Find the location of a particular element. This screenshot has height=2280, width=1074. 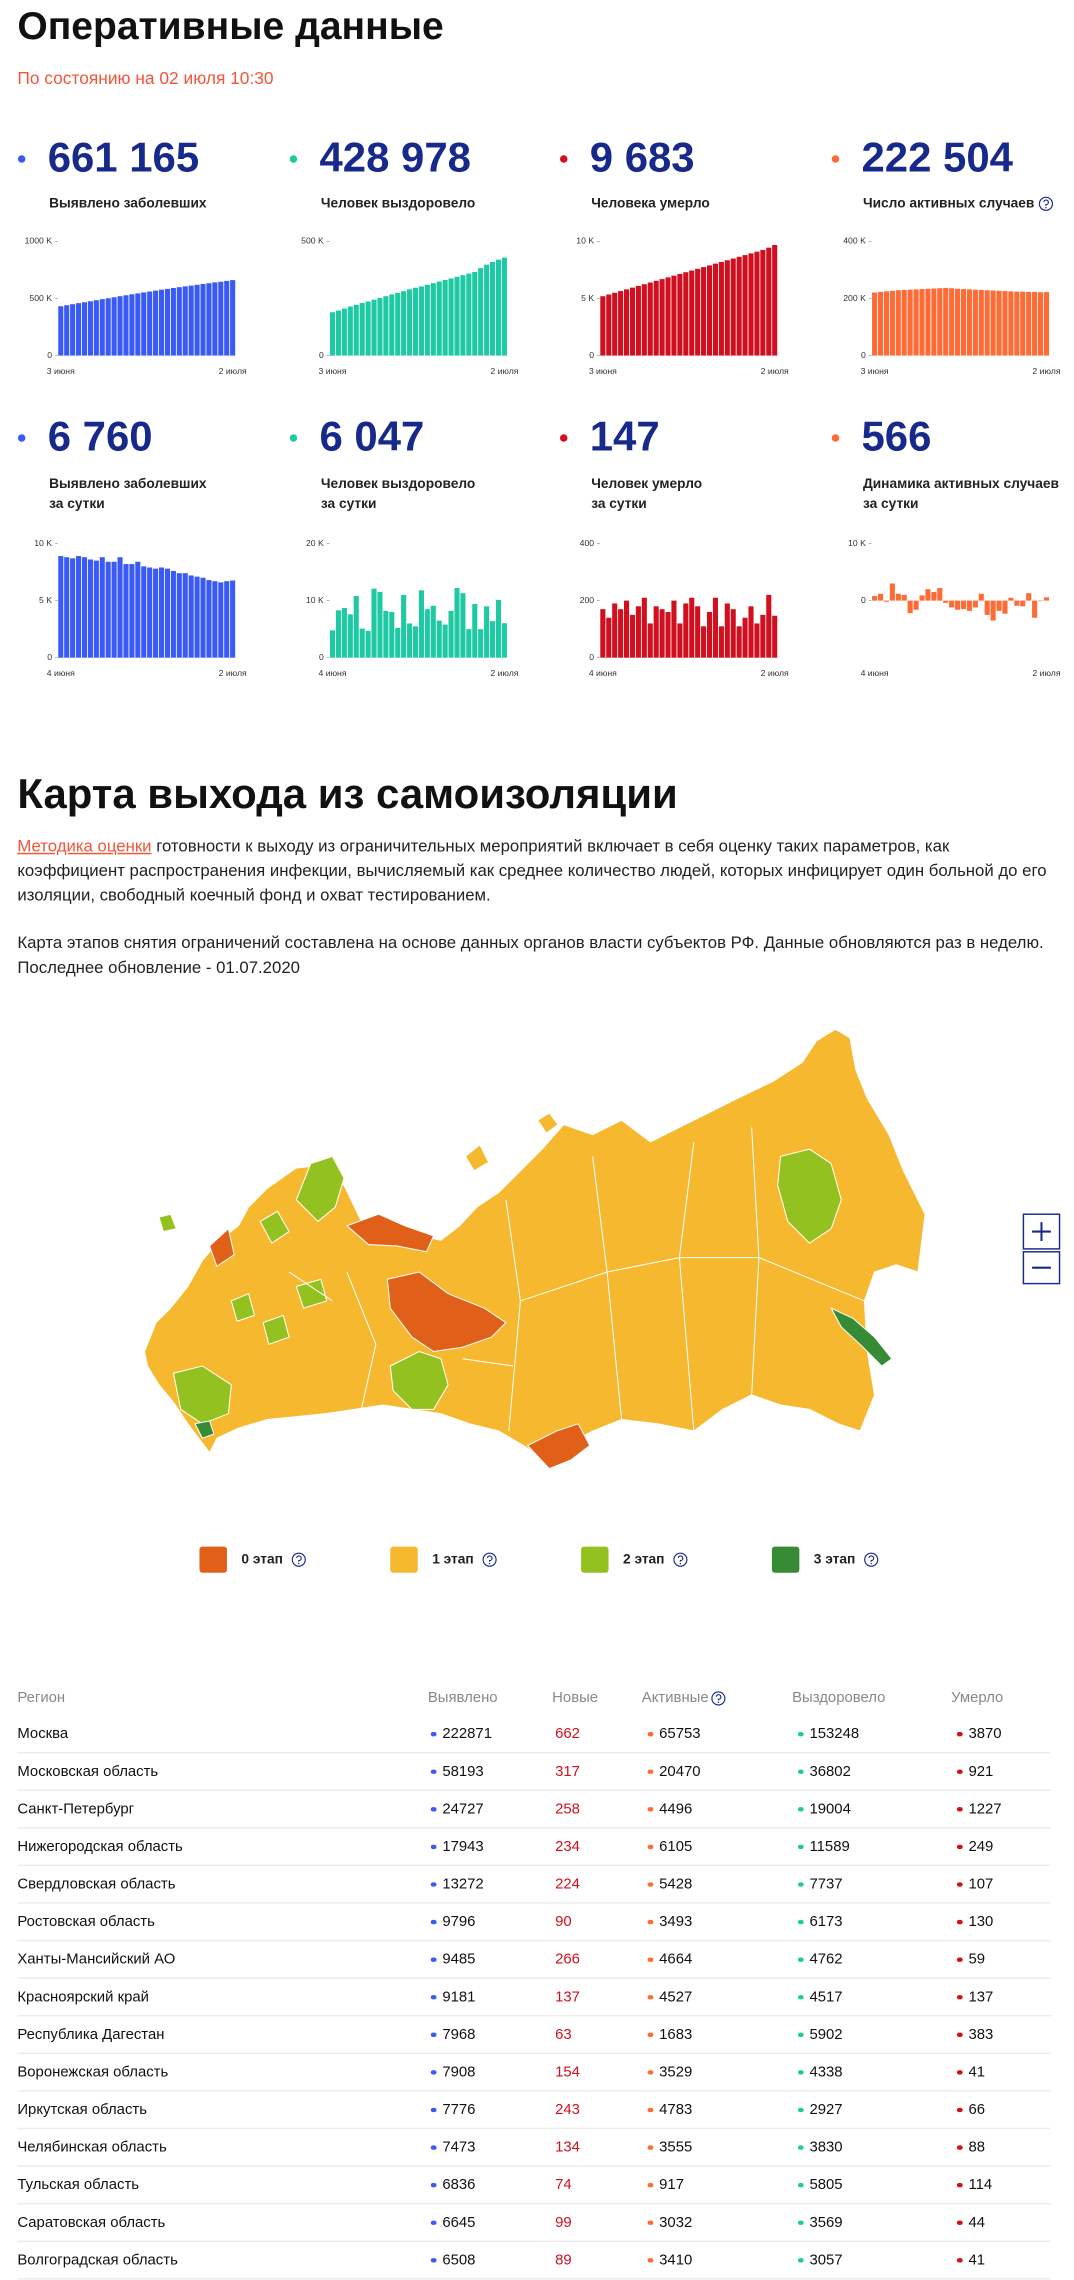

cell-value: 20470 is located at coordinates (680, 1771).